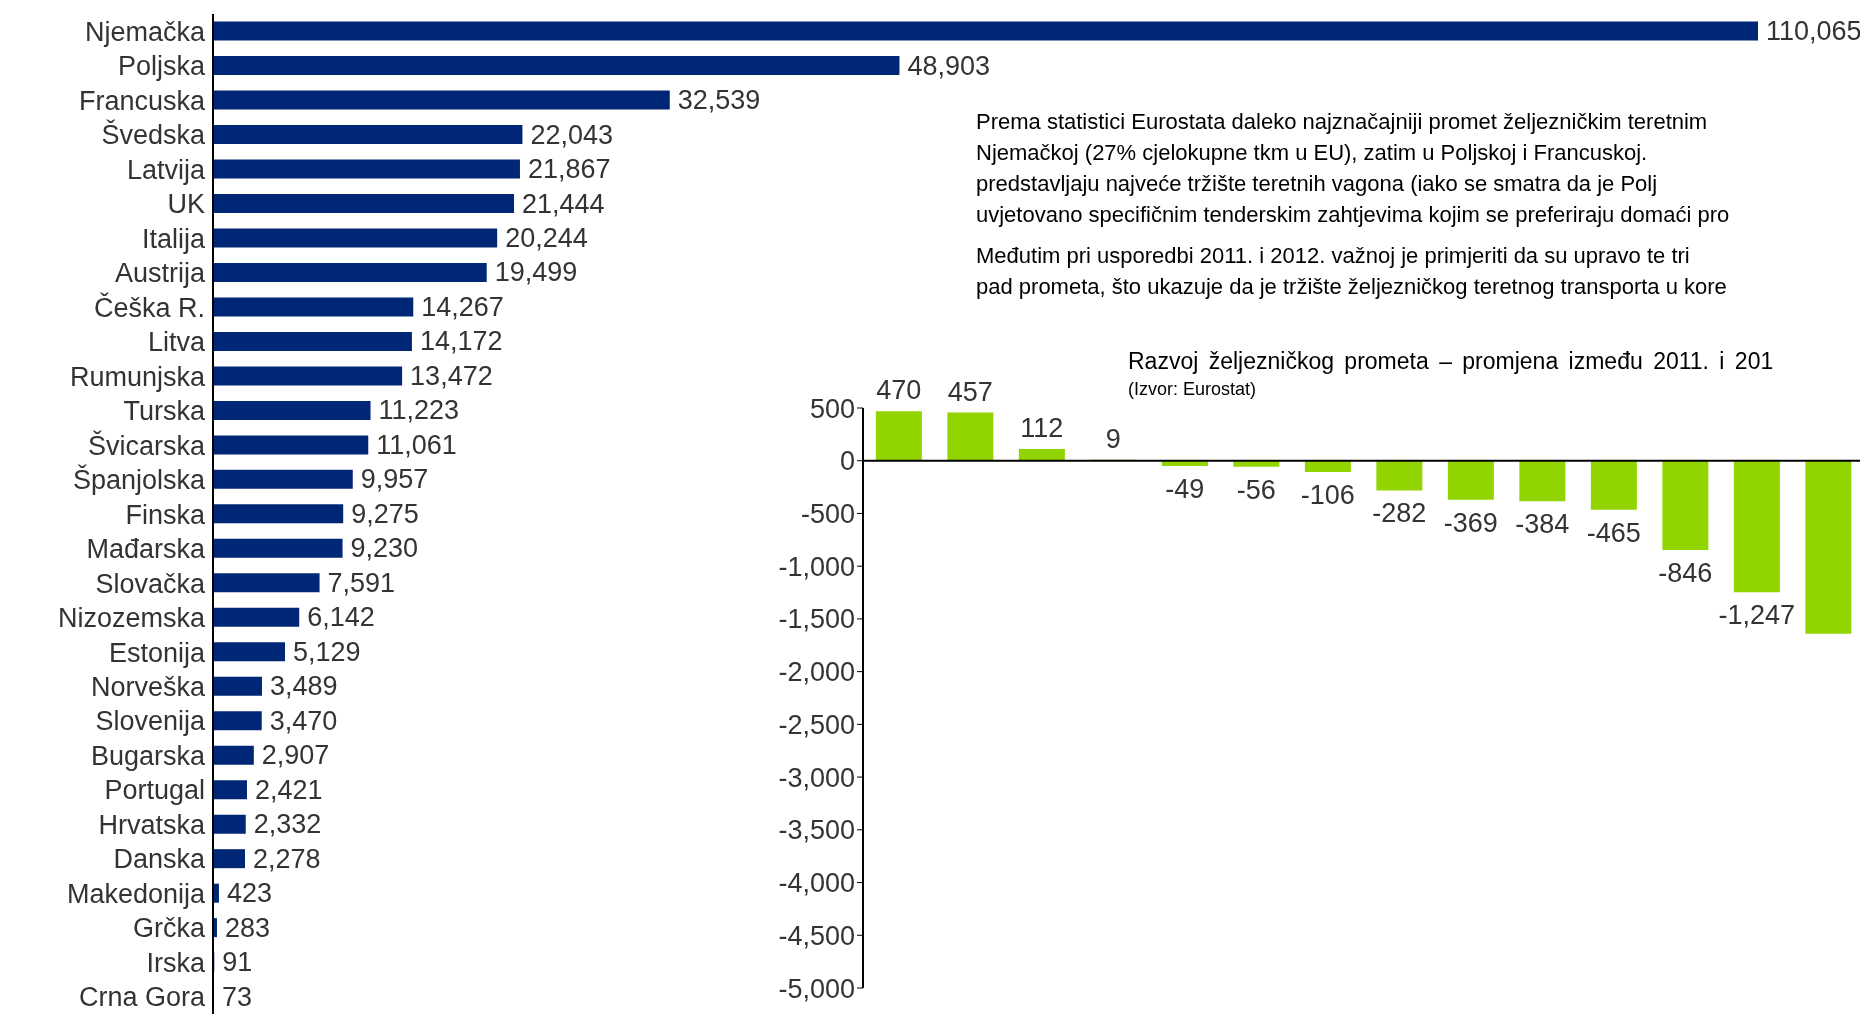 The width and height of the screenshot is (1868, 1016). What do you see at coordinates (1613, 532) in the screenshot?
I see `data-label: -465` at bounding box center [1613, 532].